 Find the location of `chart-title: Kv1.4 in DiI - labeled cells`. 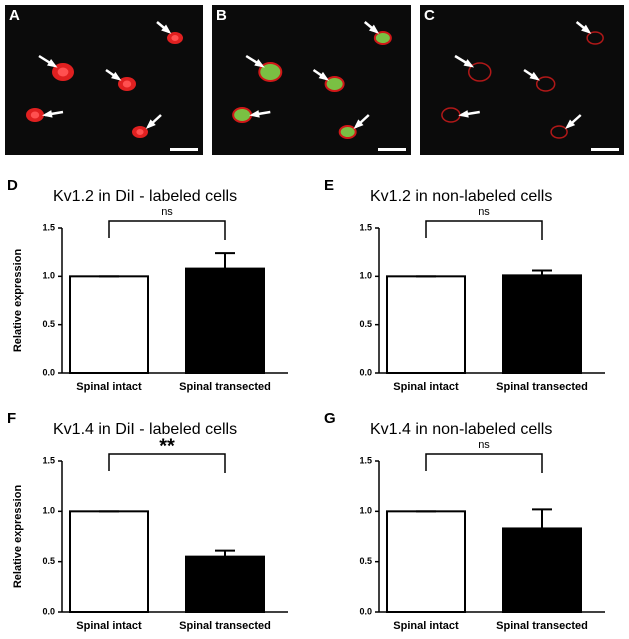

chart-title: Kv1.4 in DiI - labeled cells is located at coordinates (145, 429).